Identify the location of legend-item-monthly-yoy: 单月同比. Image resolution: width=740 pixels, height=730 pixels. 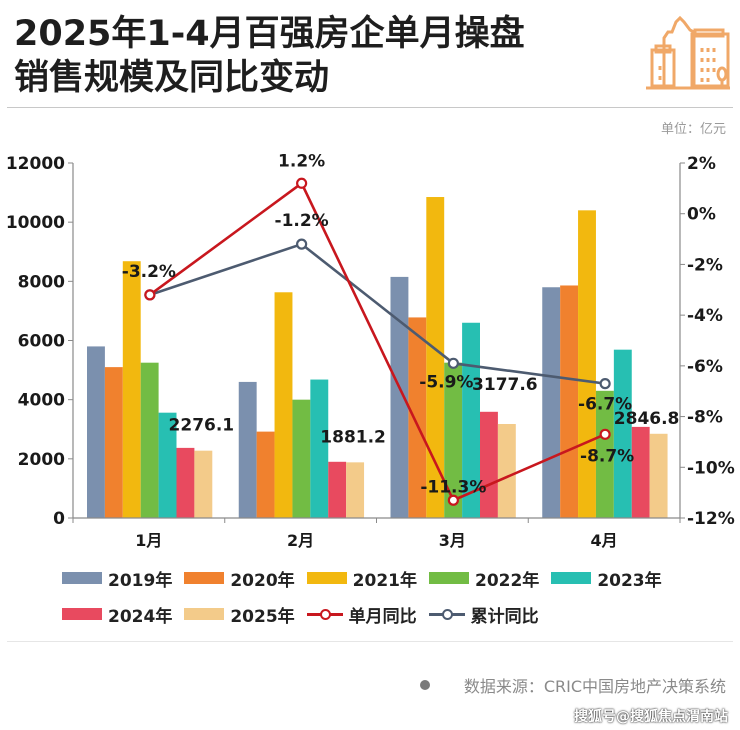
(361, 614).